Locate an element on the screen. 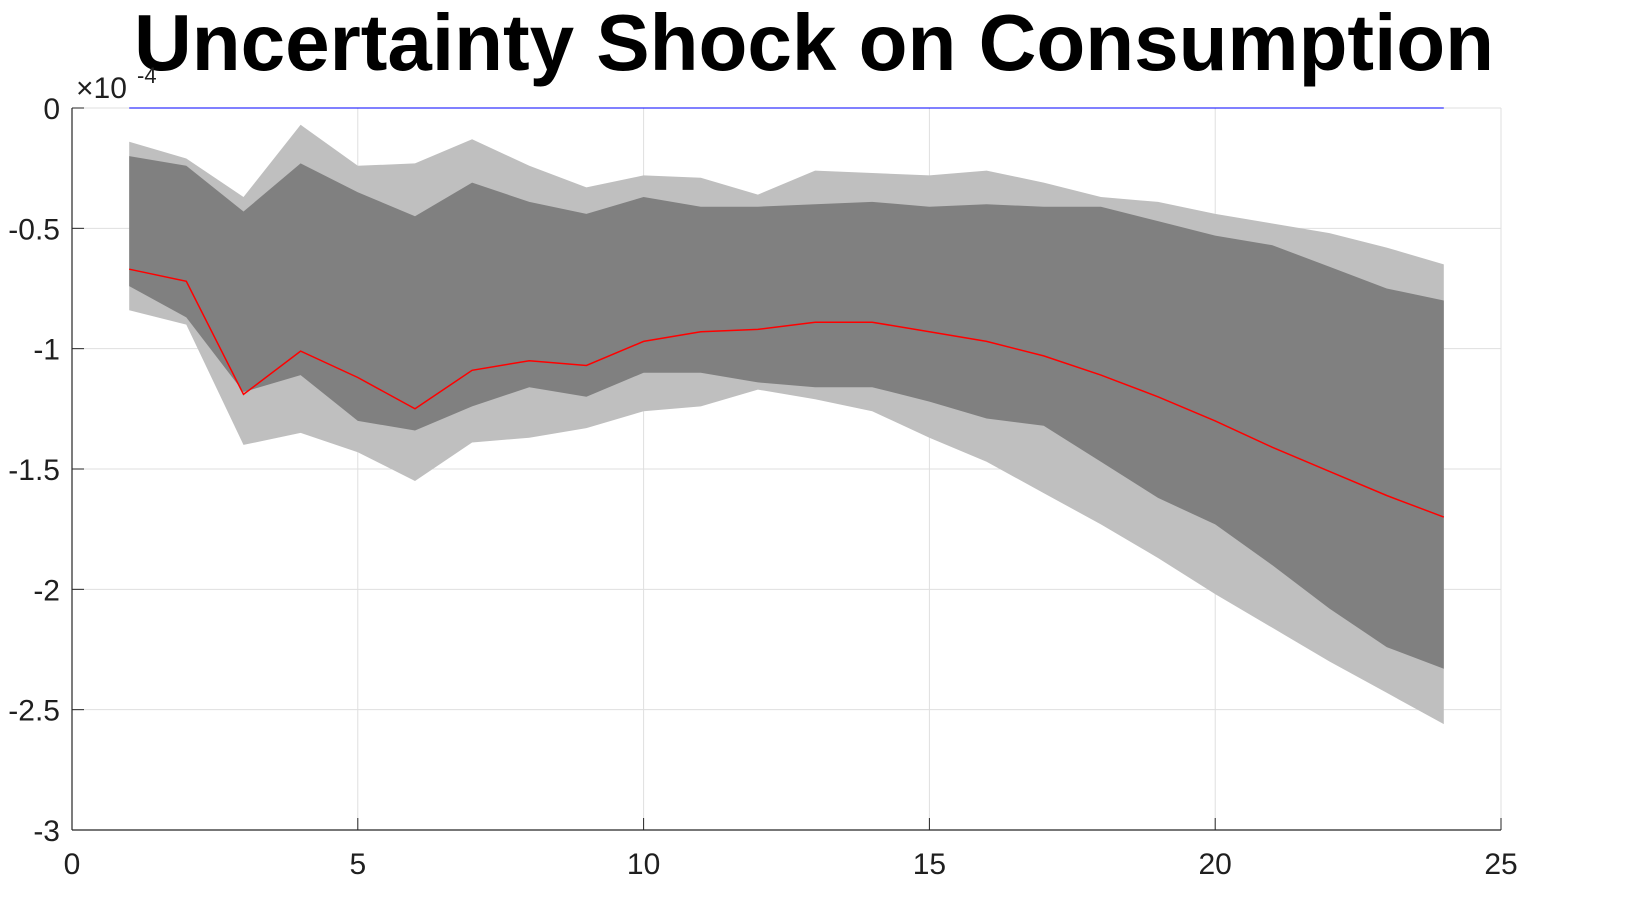 Image resolution: width=1629 pixels, height=914 pixels. x-tick-label: 20 is located at coordinates (1215, 864).